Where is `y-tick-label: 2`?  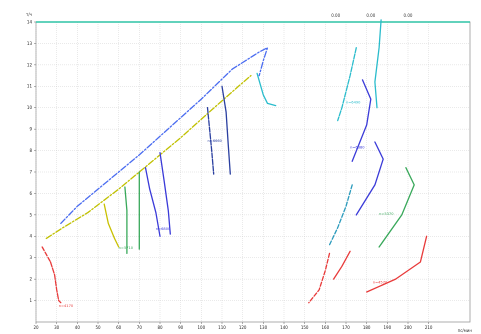
y-tick-label: 2 is located at coordinates (30, 279).